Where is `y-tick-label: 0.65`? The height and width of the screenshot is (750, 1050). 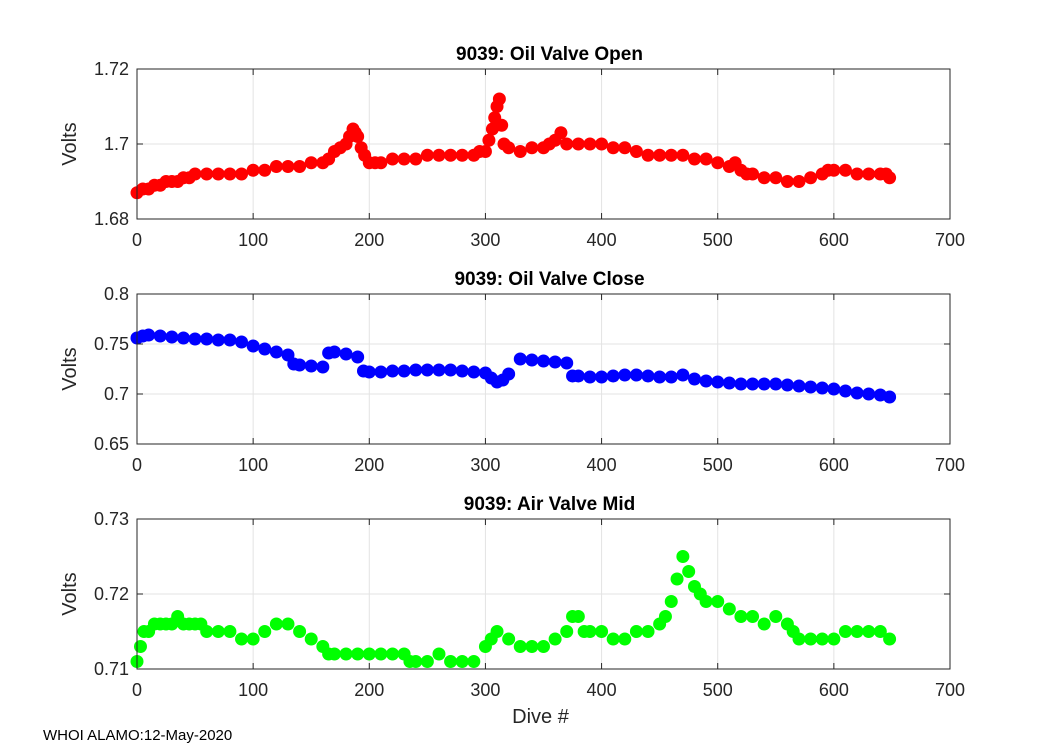 y-tick-label: 0.65 is located at coordinates (111, 444).